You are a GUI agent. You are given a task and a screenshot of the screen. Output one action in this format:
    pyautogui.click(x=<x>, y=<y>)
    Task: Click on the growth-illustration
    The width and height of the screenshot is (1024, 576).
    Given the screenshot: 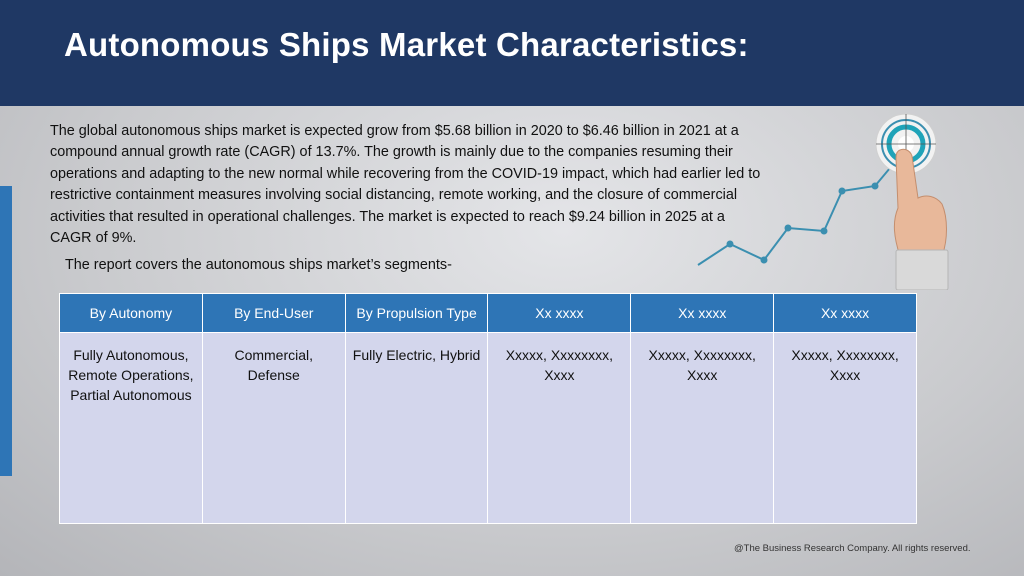 What is the action you would take?
    pyautogui.click(x=823, y=201)
    